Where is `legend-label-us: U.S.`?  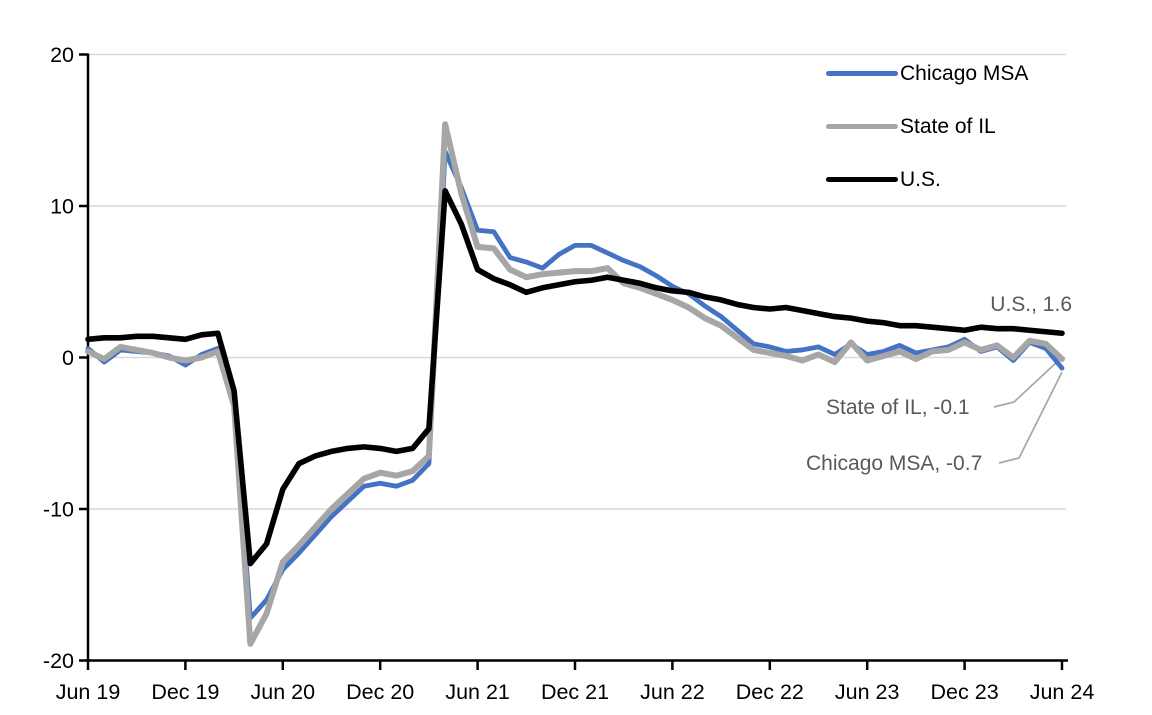
legend-label-us: U.S. is located at coordinates (920, 179).